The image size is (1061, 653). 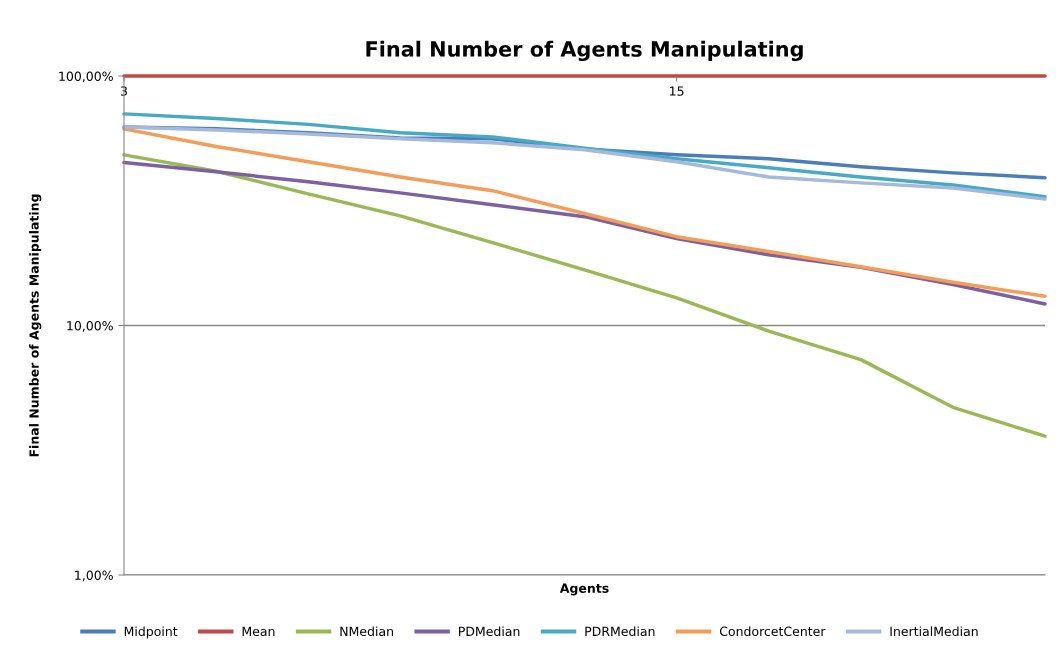 What do you see at coordinates (934, 631) in the screenshot?
I see `legend-label: InertialMedian` at bounding box center [934, 631].